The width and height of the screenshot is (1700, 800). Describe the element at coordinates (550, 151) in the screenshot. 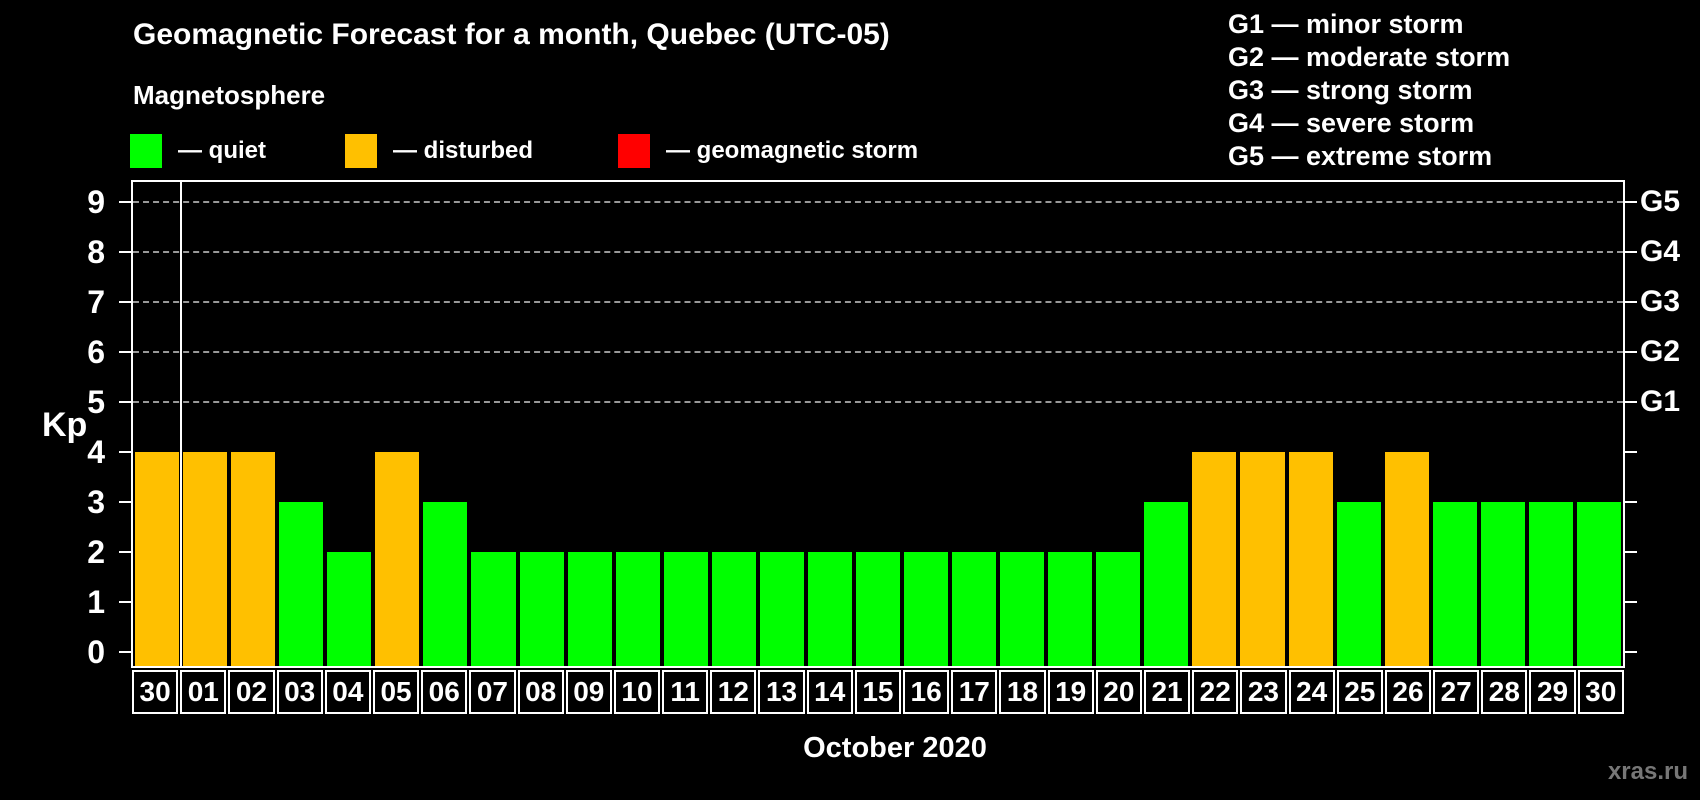

I see `color-legend: — quiet — disturbed — geomagnetic storm` at that location.